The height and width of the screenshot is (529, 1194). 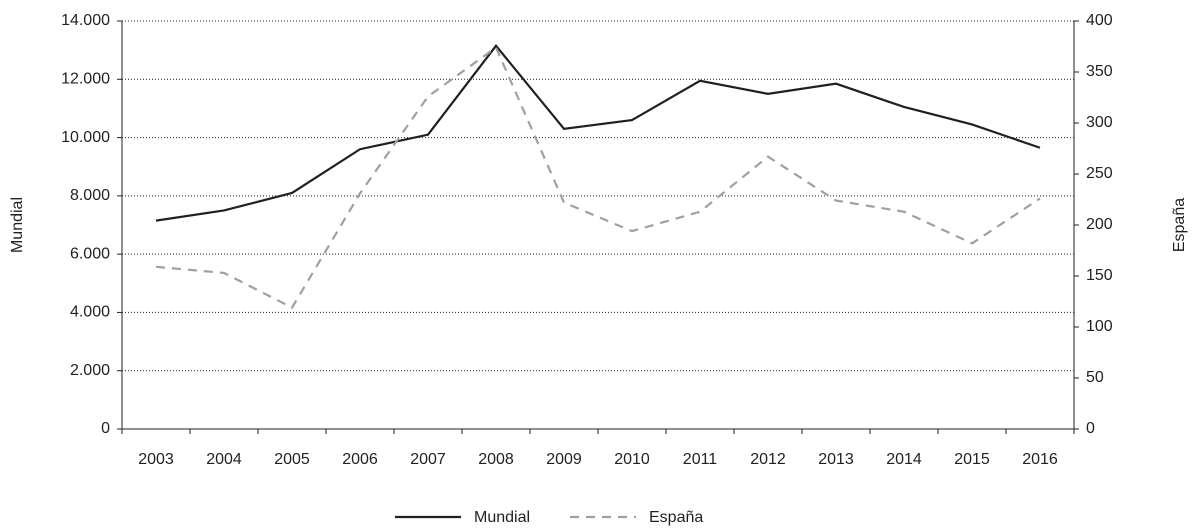 I want to click on x-tick-label: 2010, so click(x=632, y=459).